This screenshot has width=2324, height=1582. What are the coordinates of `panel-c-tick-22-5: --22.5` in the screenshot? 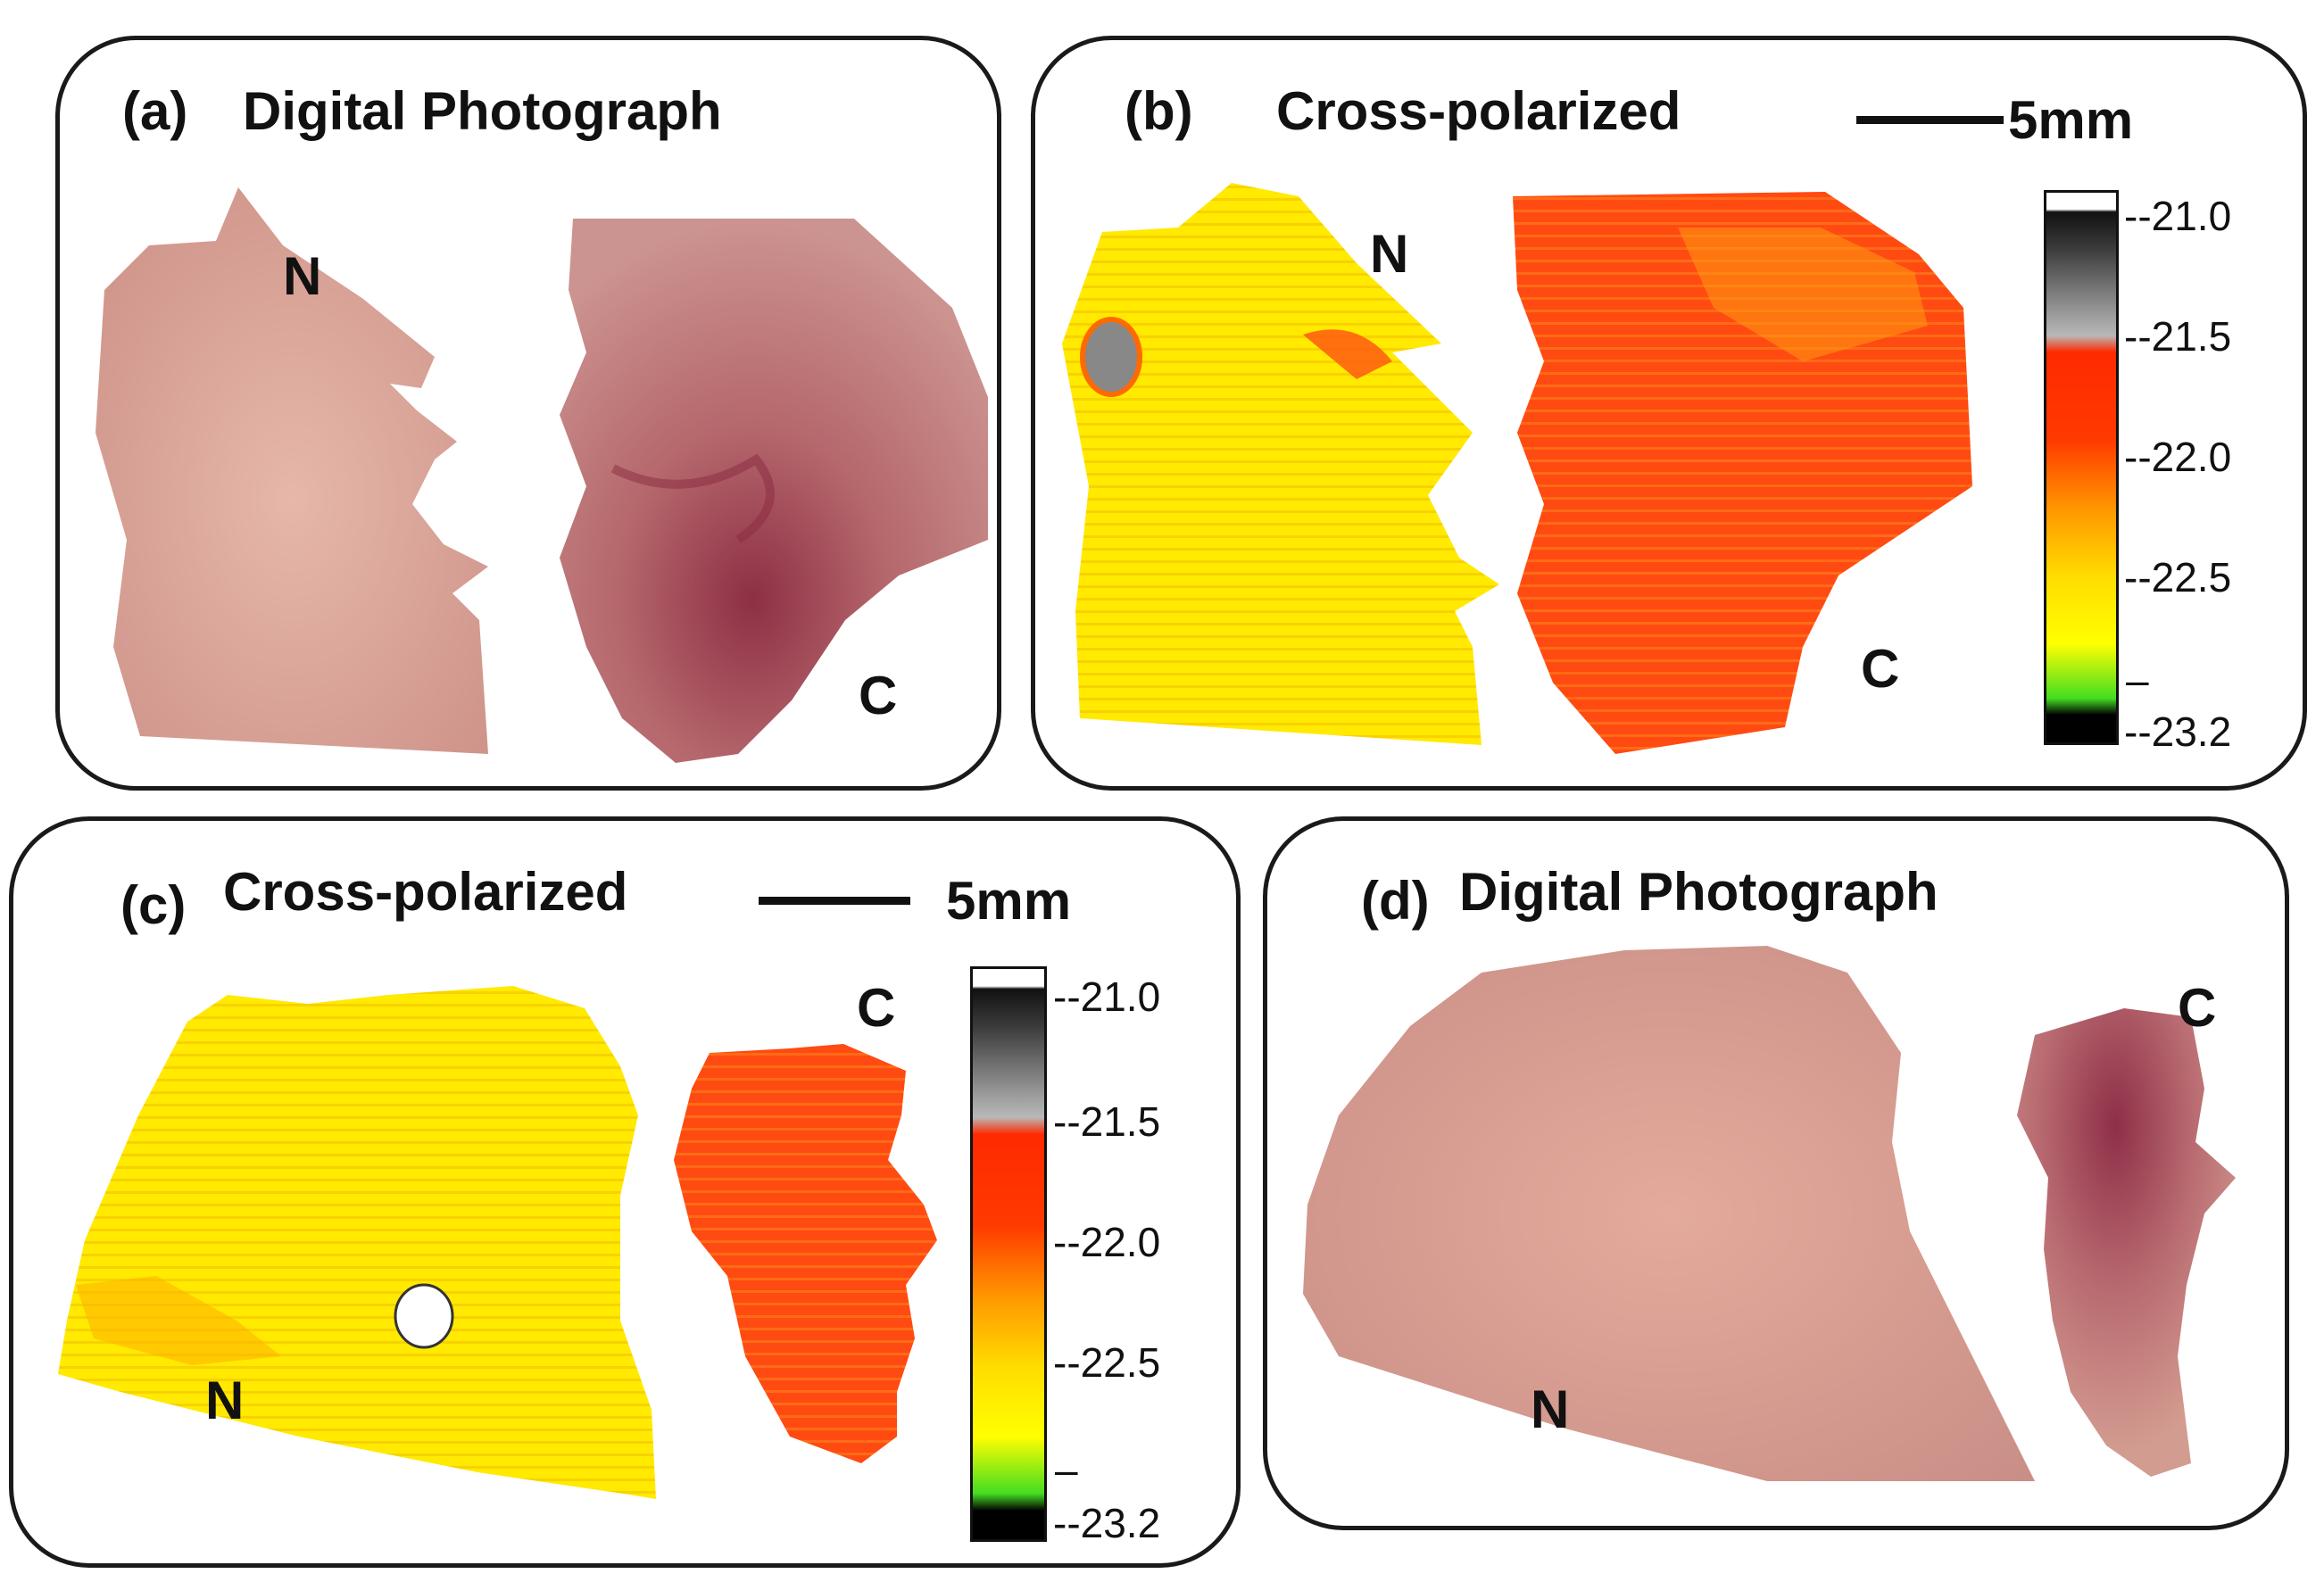 It's located at (1107, 1362).